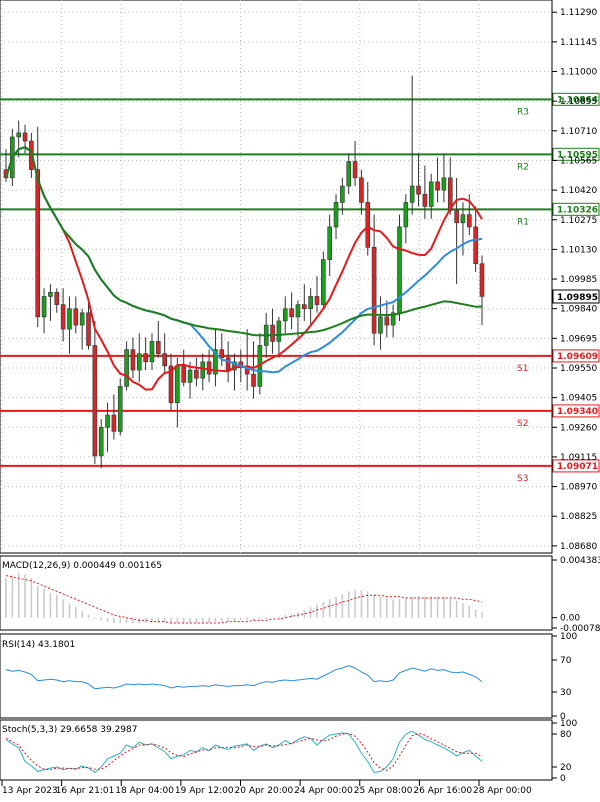 The height and width of the screenshot is (802, 600). I want to click on price-tick-label: 1.09985, so click(578, 280).